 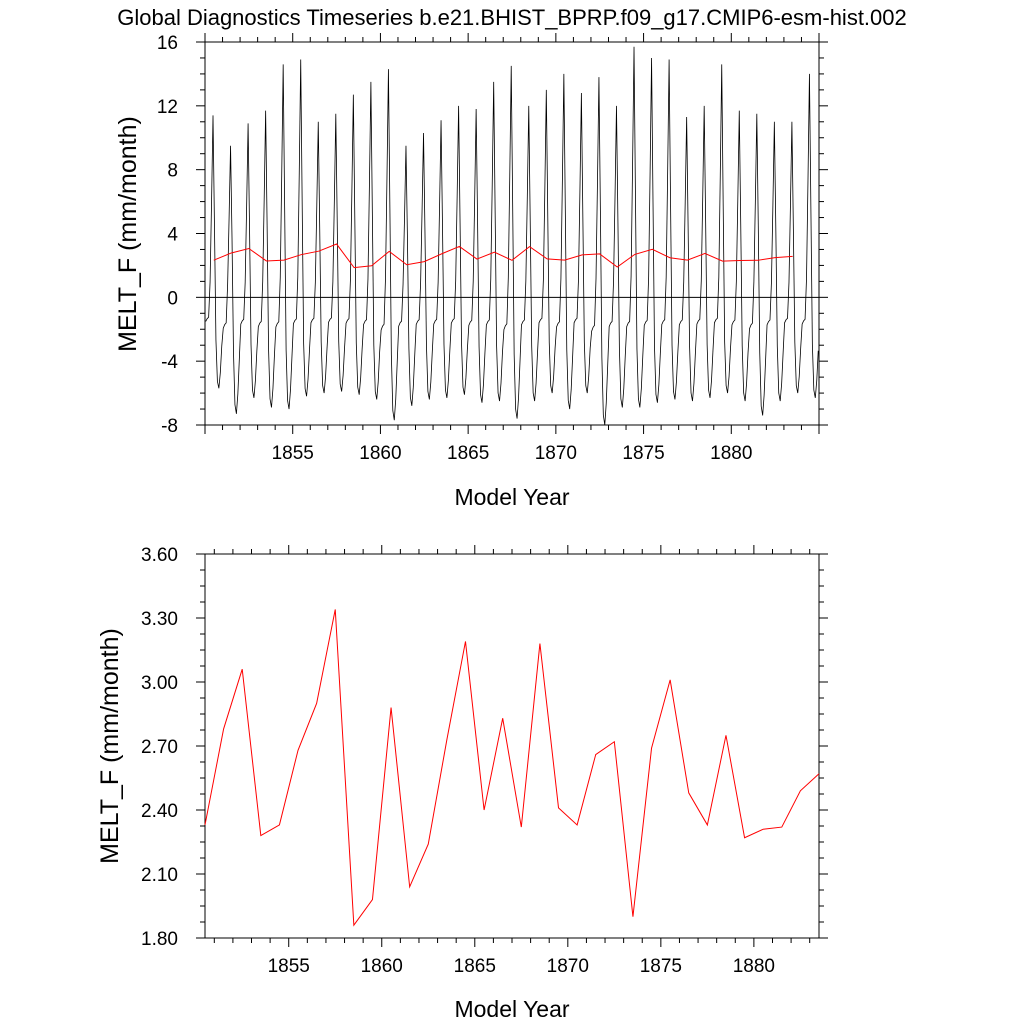 I want to click on bottom-y-tick-label: 3.30, so click(x=159, y=619).